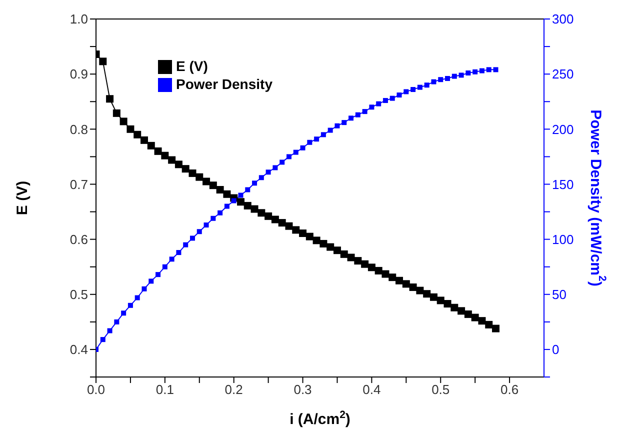 The image size is (618, 436). I want to click on x-tick-label: 0.3, so click(303, 390).